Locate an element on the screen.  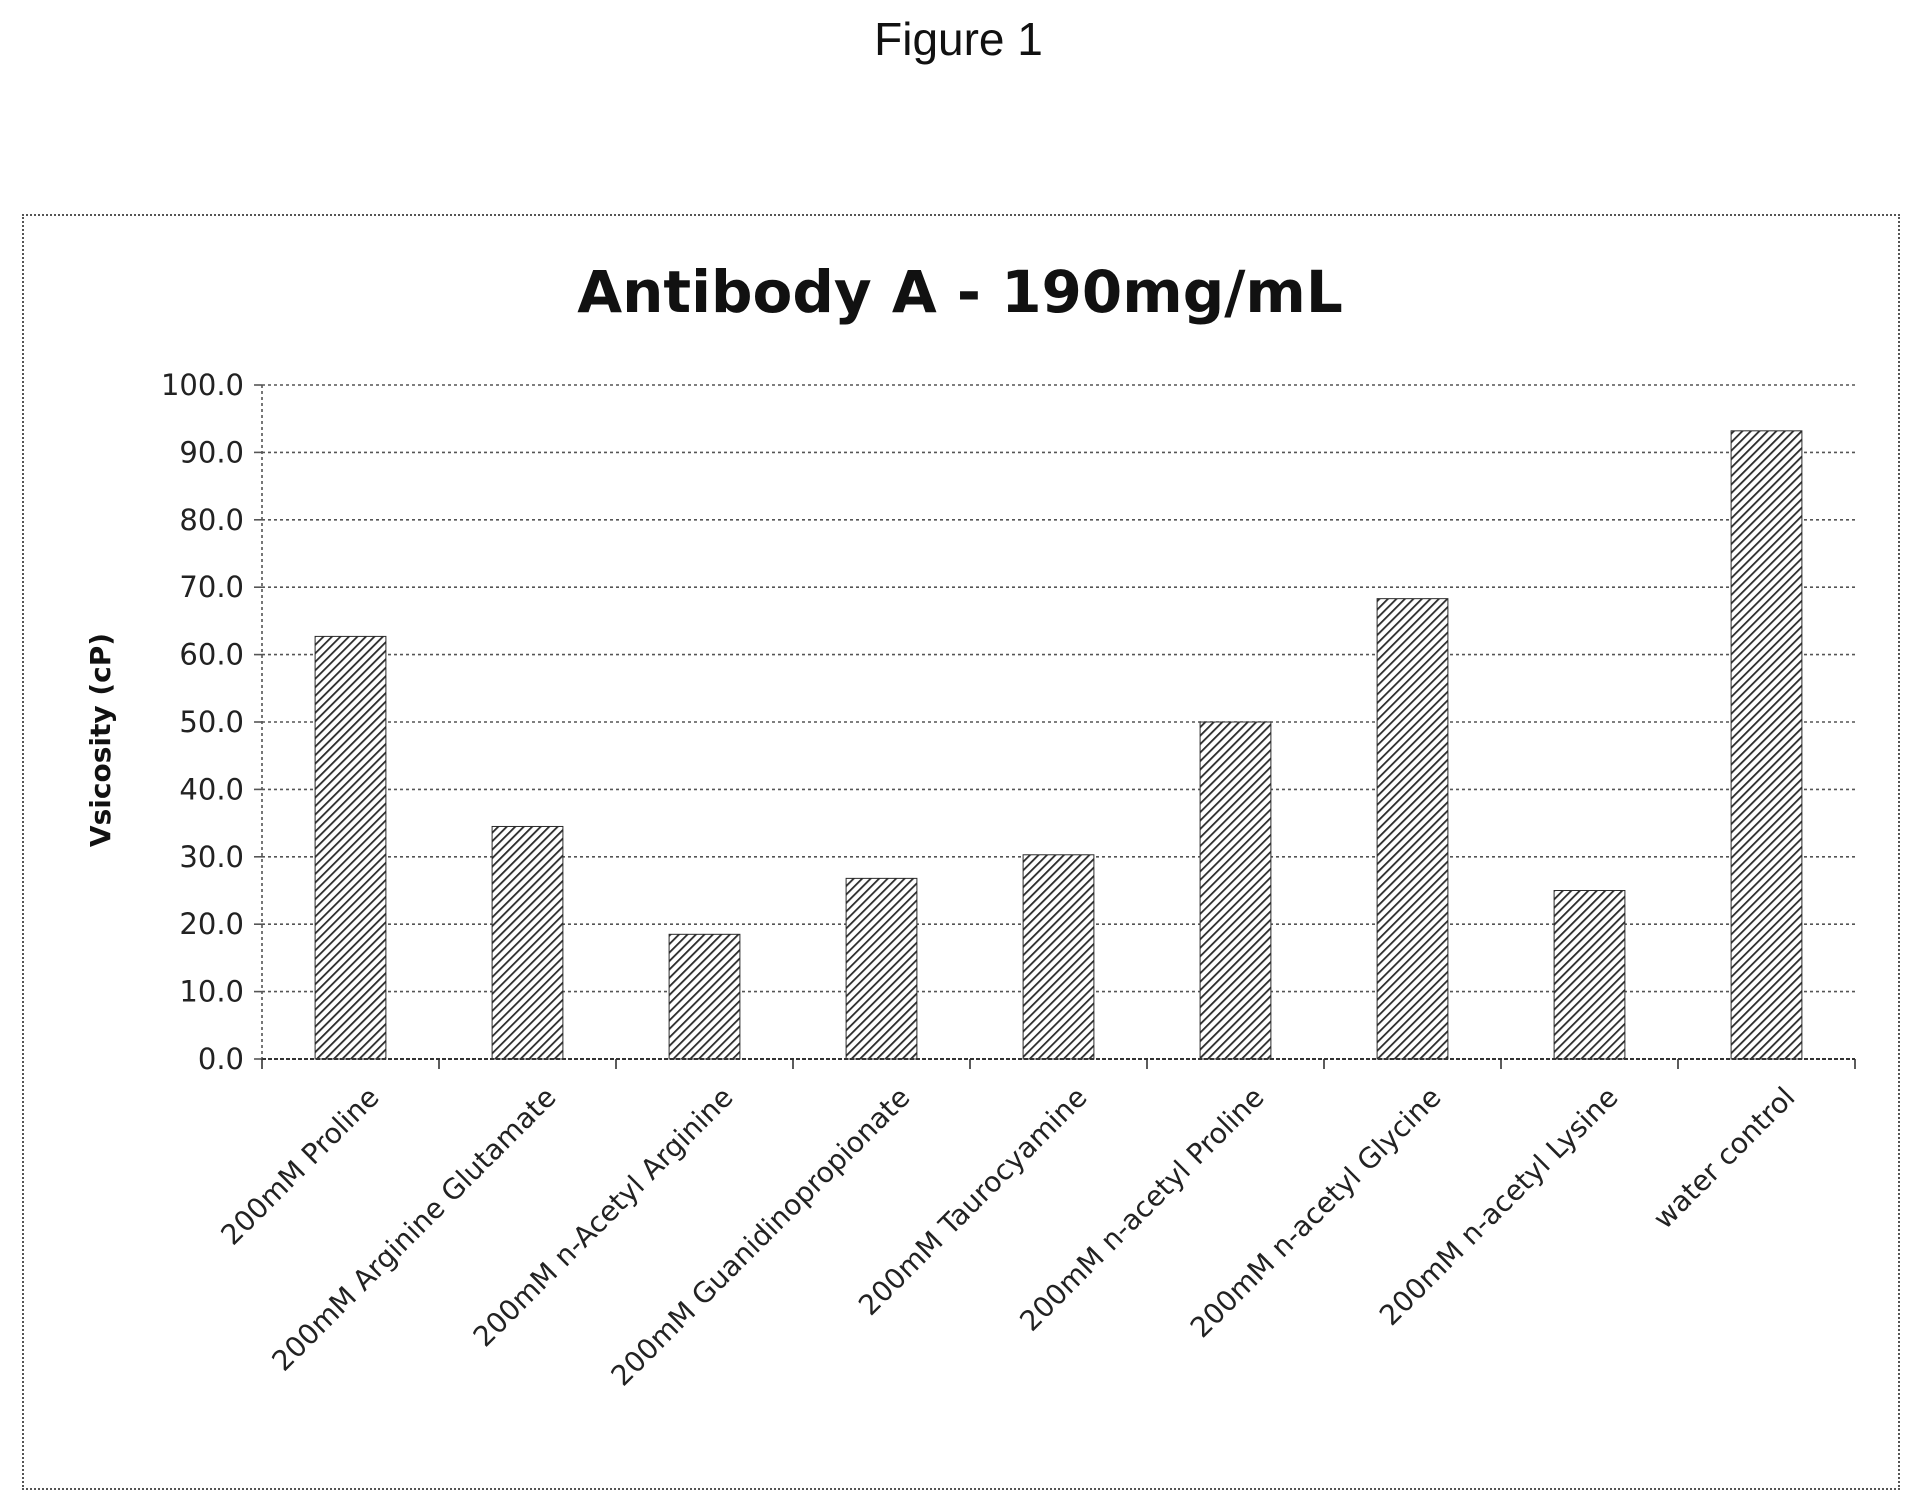
y-tick-label: 20.0 is located at coordinates (211, 924).